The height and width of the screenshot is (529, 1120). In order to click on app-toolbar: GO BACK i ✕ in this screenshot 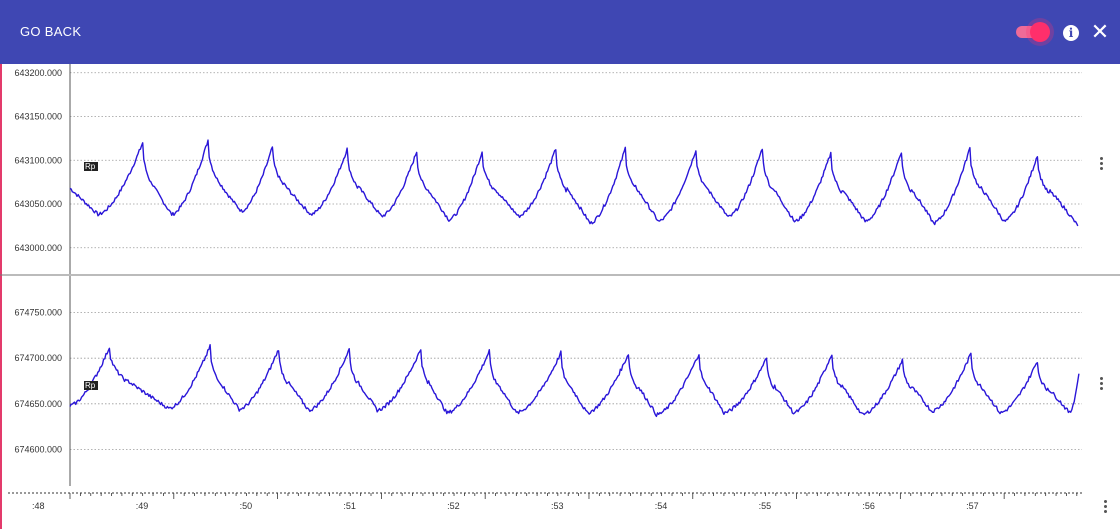, I will do `click(560, 32)`.